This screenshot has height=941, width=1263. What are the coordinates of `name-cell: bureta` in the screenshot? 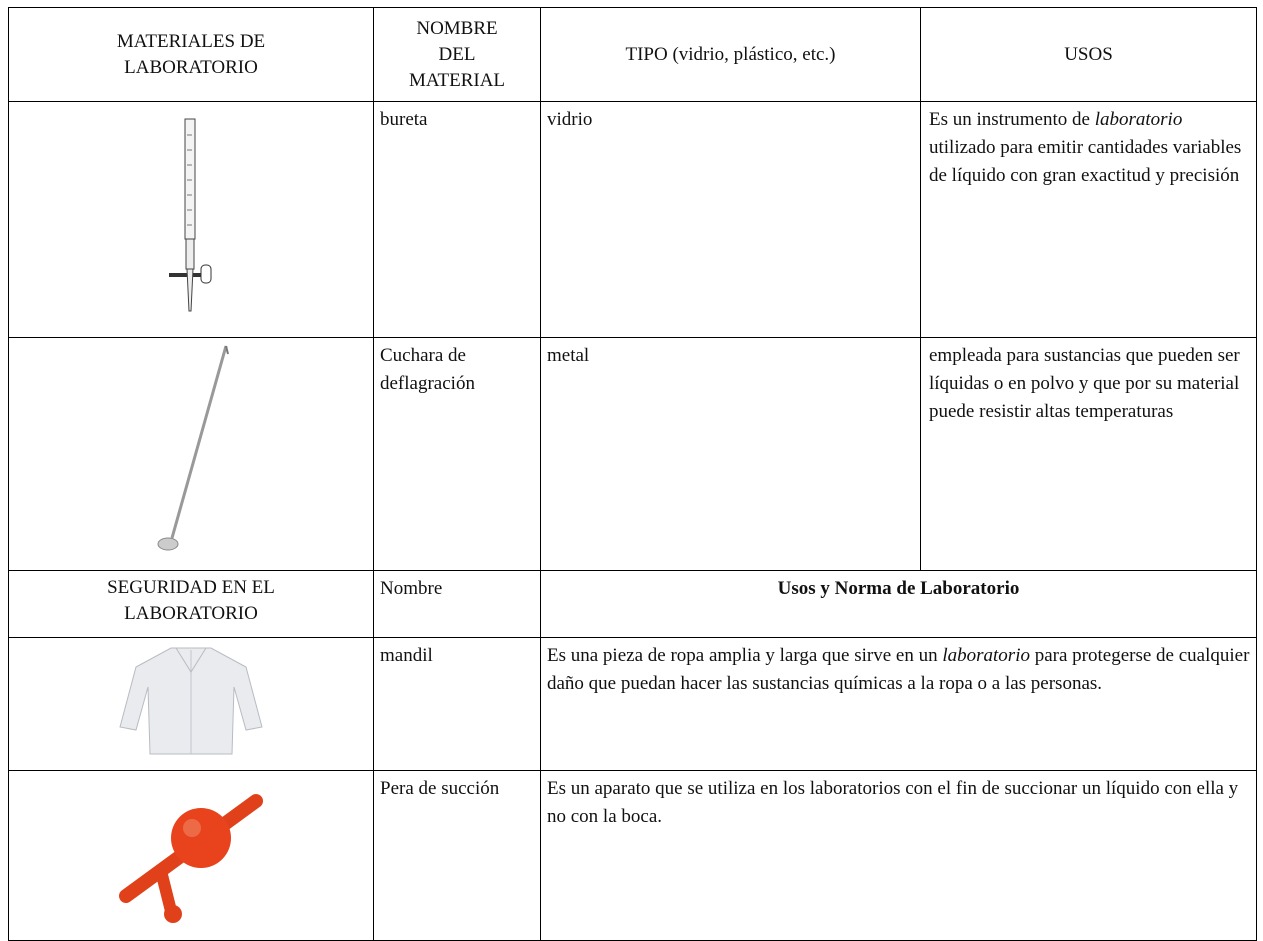 It's located at (457, 219).